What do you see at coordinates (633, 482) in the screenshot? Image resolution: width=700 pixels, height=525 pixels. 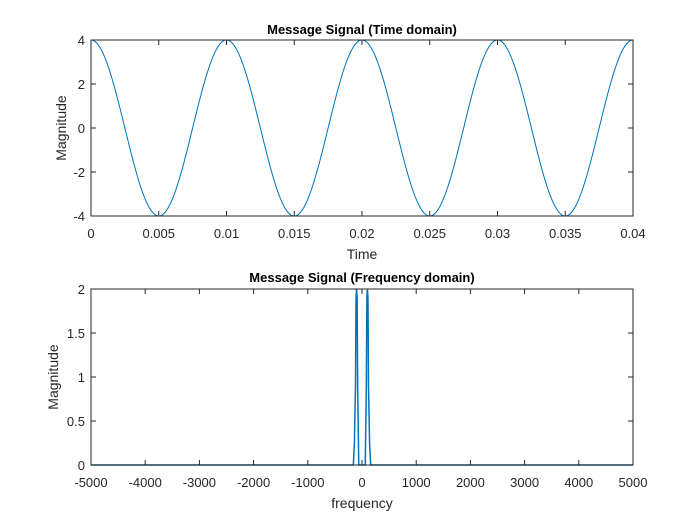 I see `frequency-x-tick-label: 5000` at bounding box center [633, 482].